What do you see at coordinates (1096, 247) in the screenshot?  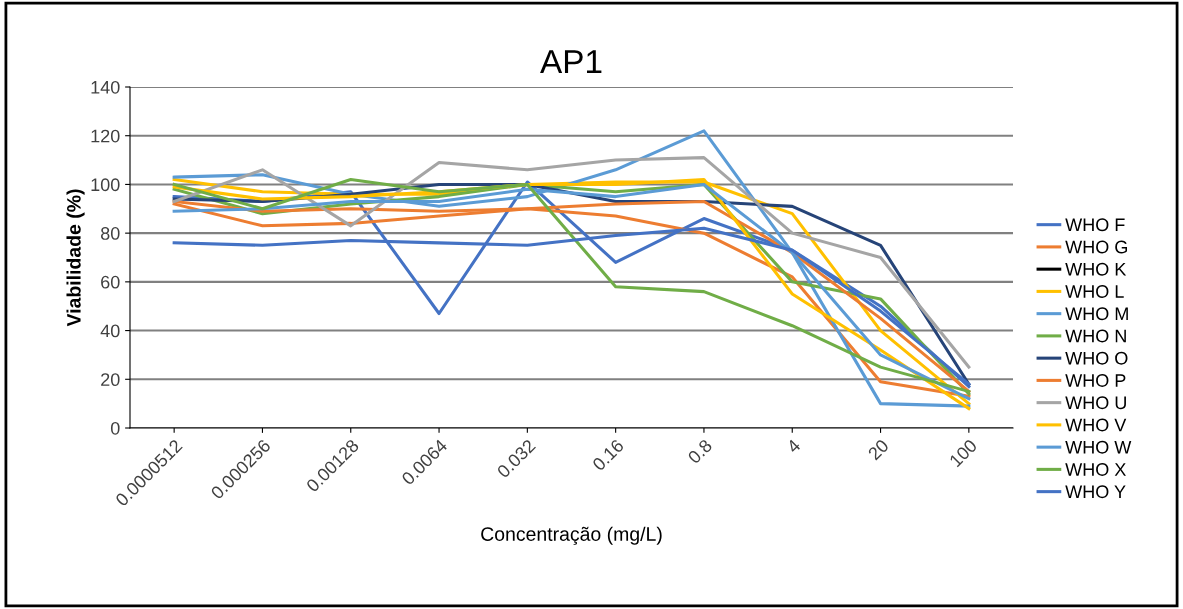 I see `legend-label: WHO G` at bounding box center [1096, 247].